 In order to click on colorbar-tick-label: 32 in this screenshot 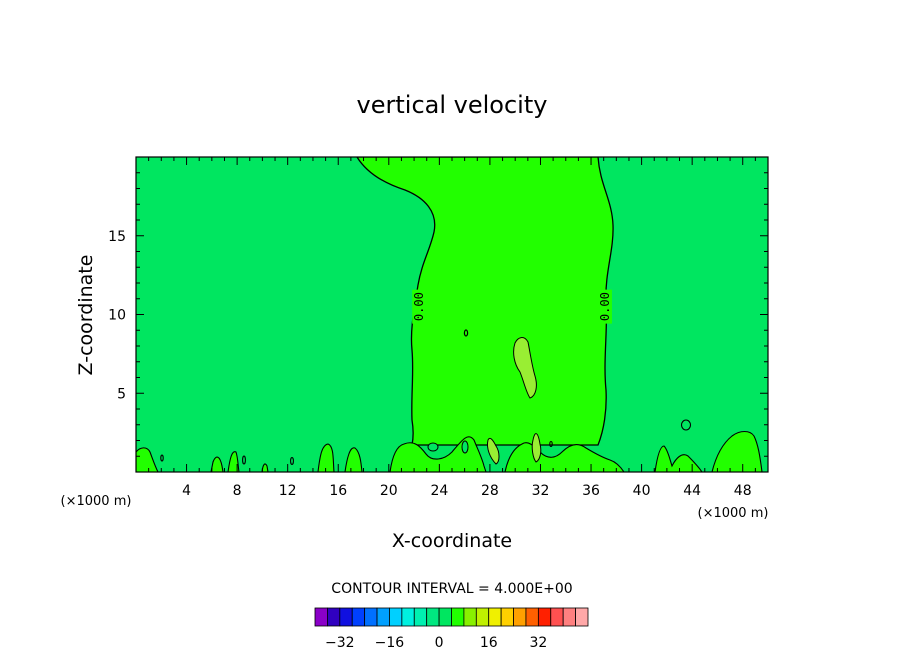, I will do `click(538, 643)`.